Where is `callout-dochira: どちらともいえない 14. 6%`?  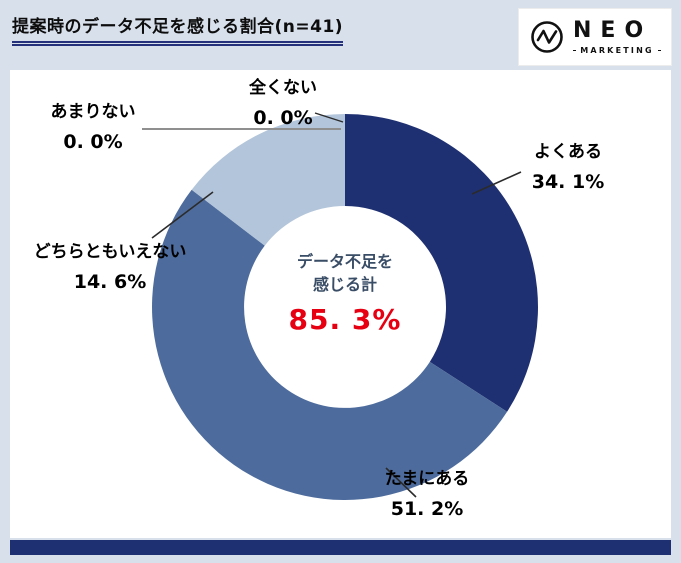
callout-dochira: どちらともいえない 14. 6% is located at coordinates (110, 265).